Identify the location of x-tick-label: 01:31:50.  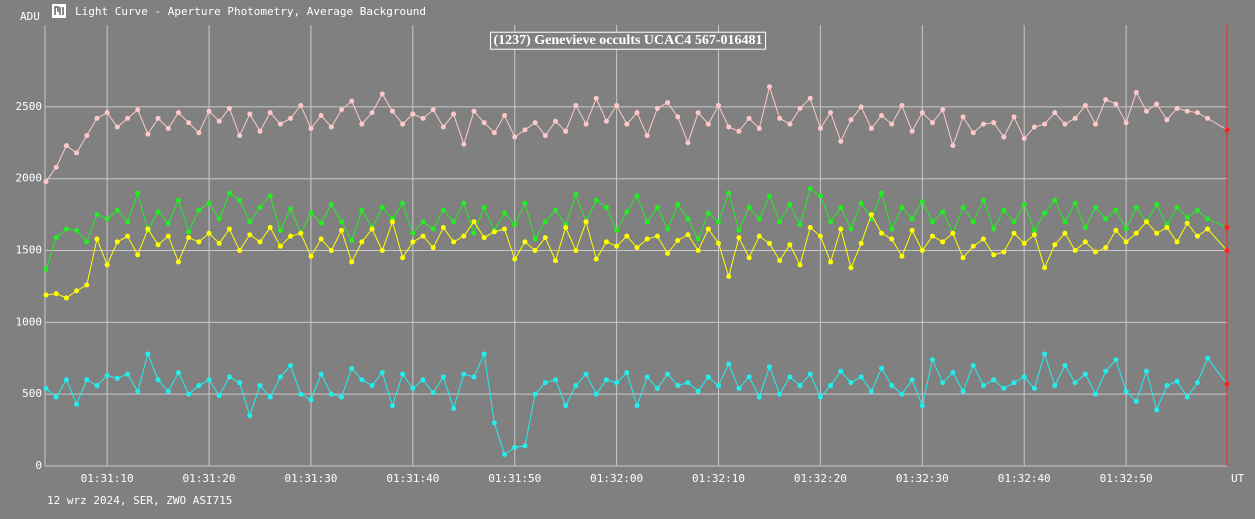
(514, 478).